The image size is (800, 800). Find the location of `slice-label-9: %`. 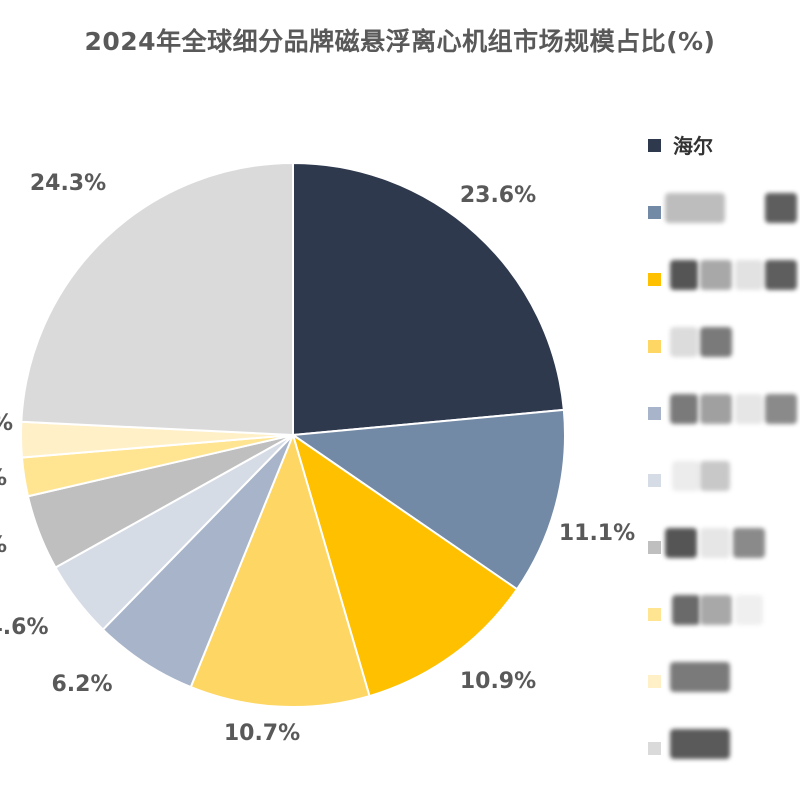

slice-label-9: % is located at coordinates (6, 423).